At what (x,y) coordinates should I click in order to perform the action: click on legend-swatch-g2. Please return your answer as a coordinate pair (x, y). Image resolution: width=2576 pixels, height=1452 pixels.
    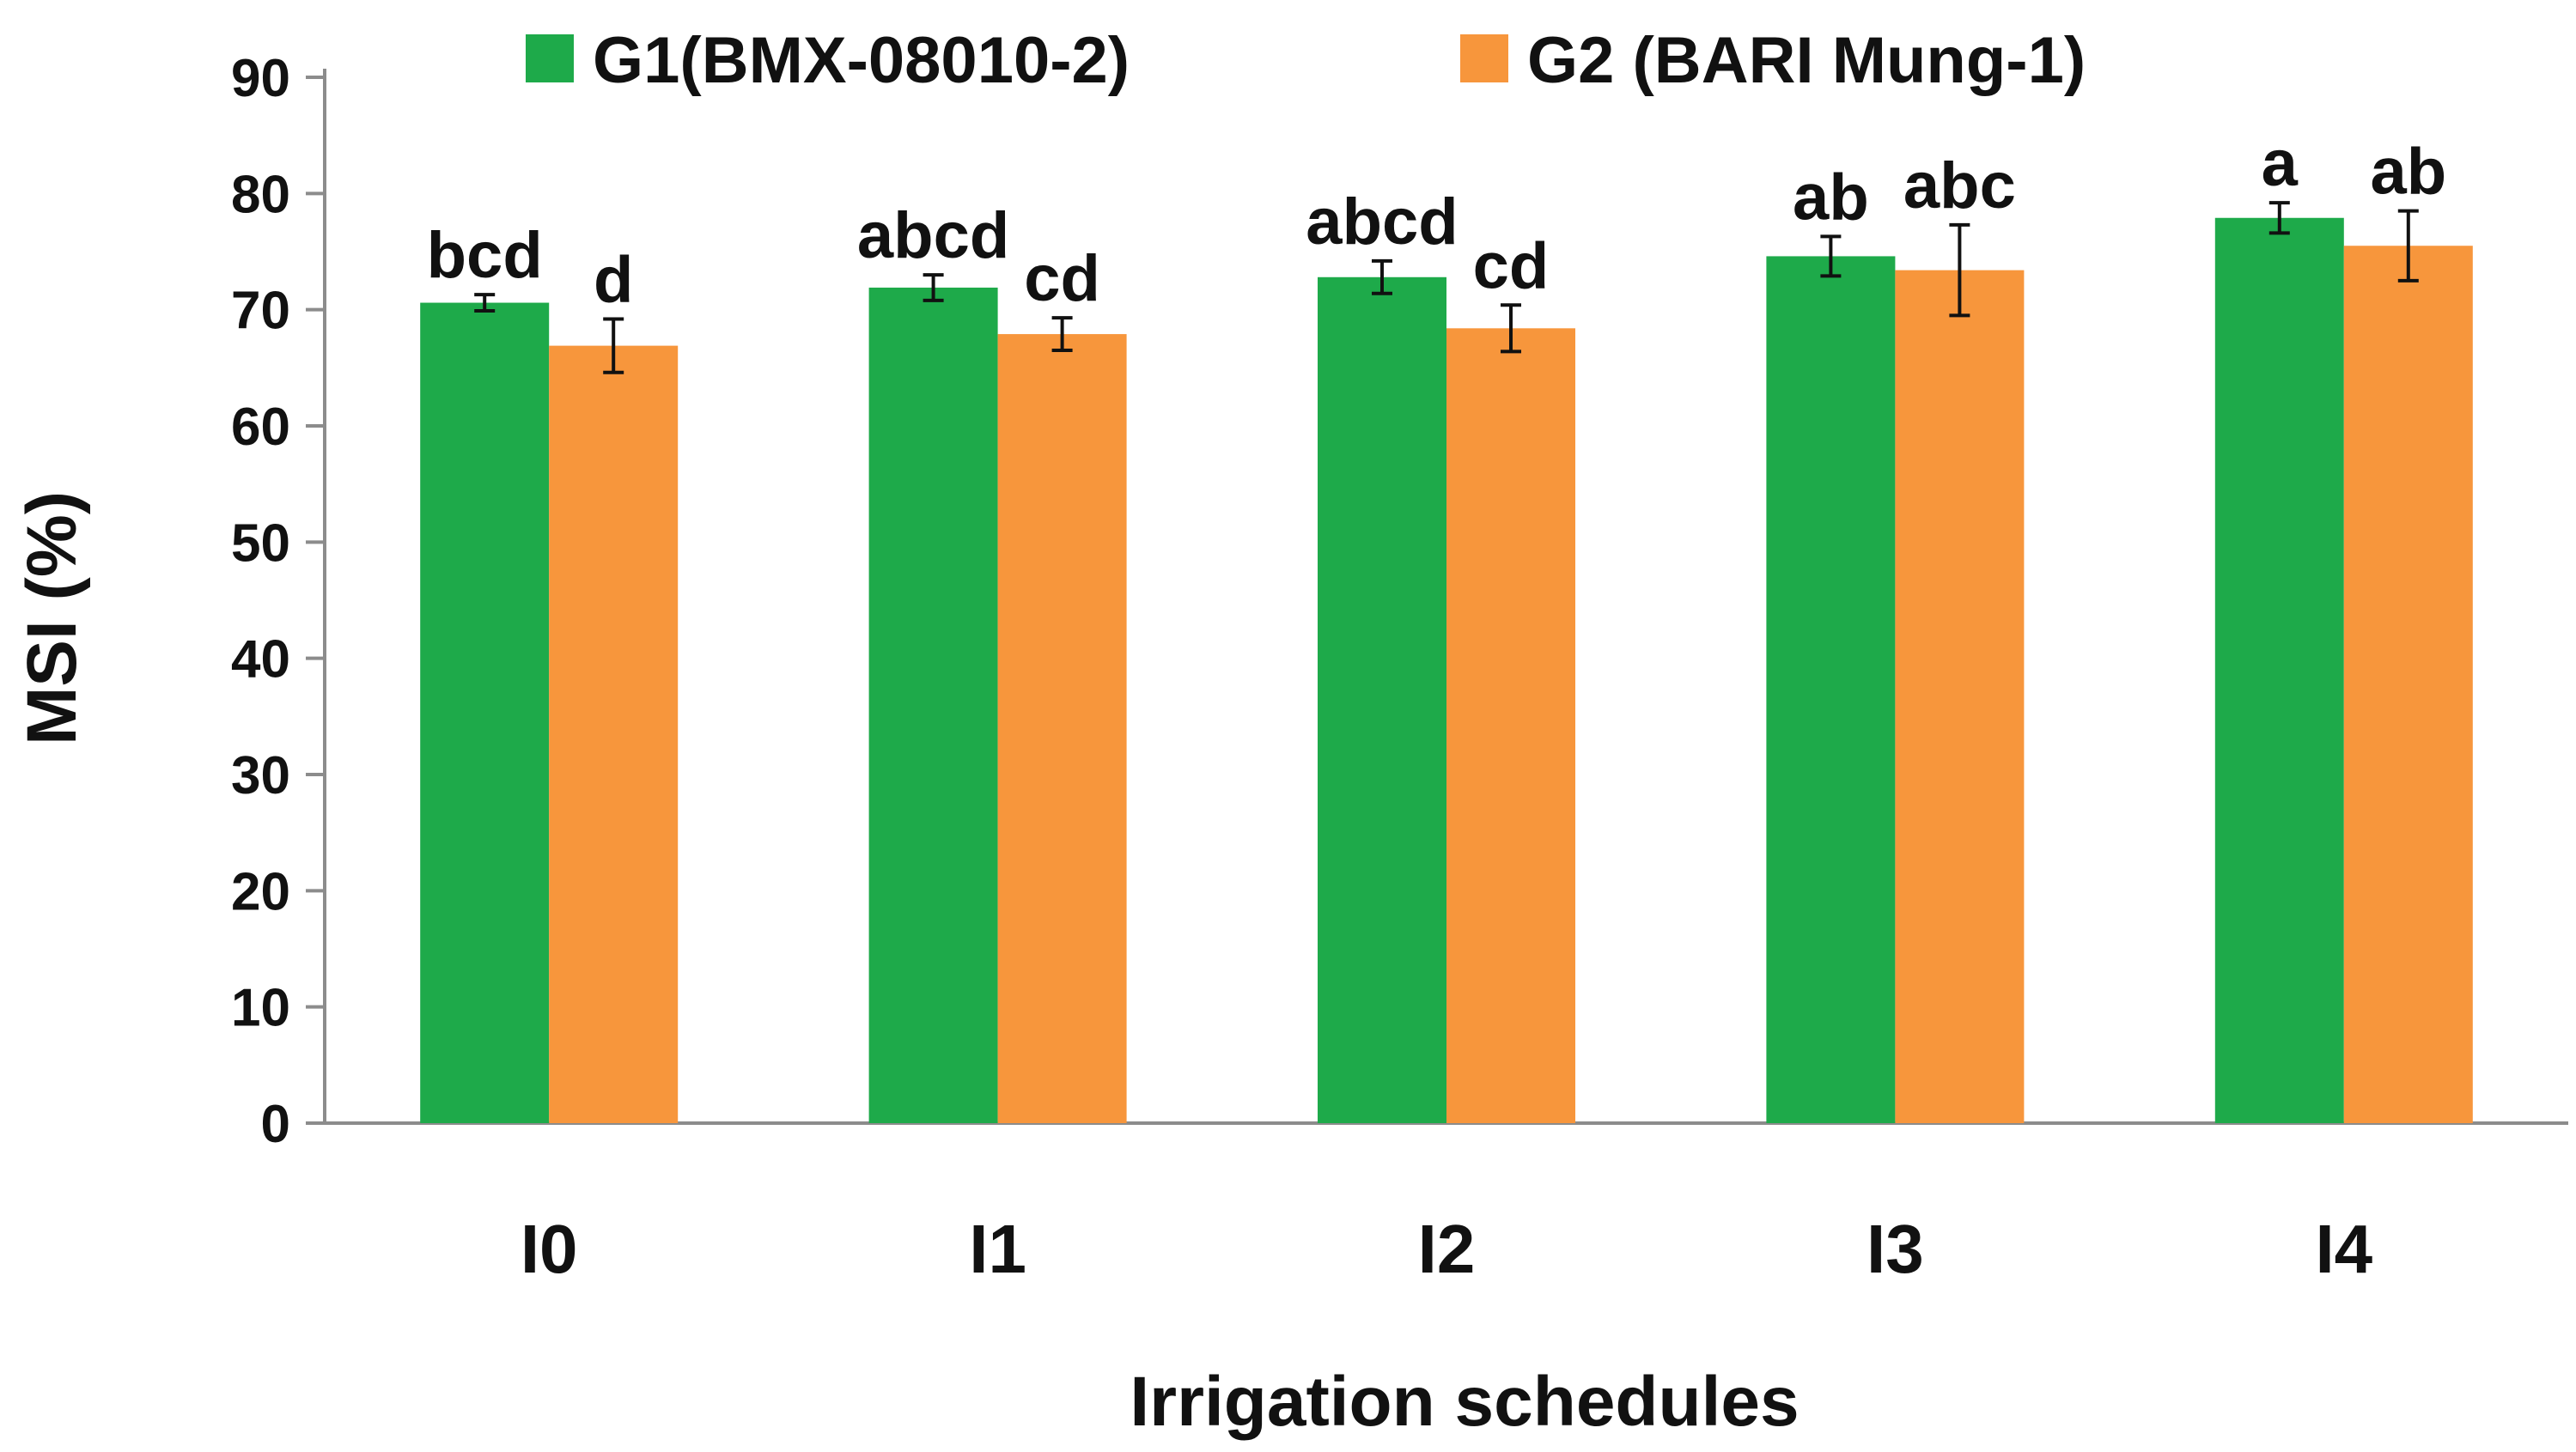
    Looking at the image, I should click on (1484, 58).